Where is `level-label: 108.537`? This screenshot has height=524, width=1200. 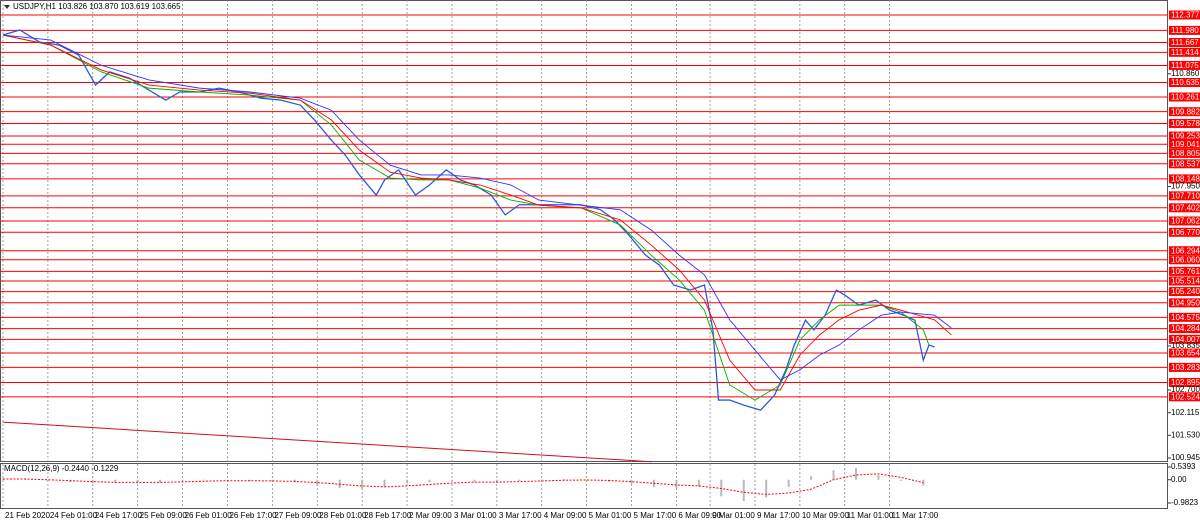 level-label: 108.537 is located at coordinates (1185, 163).